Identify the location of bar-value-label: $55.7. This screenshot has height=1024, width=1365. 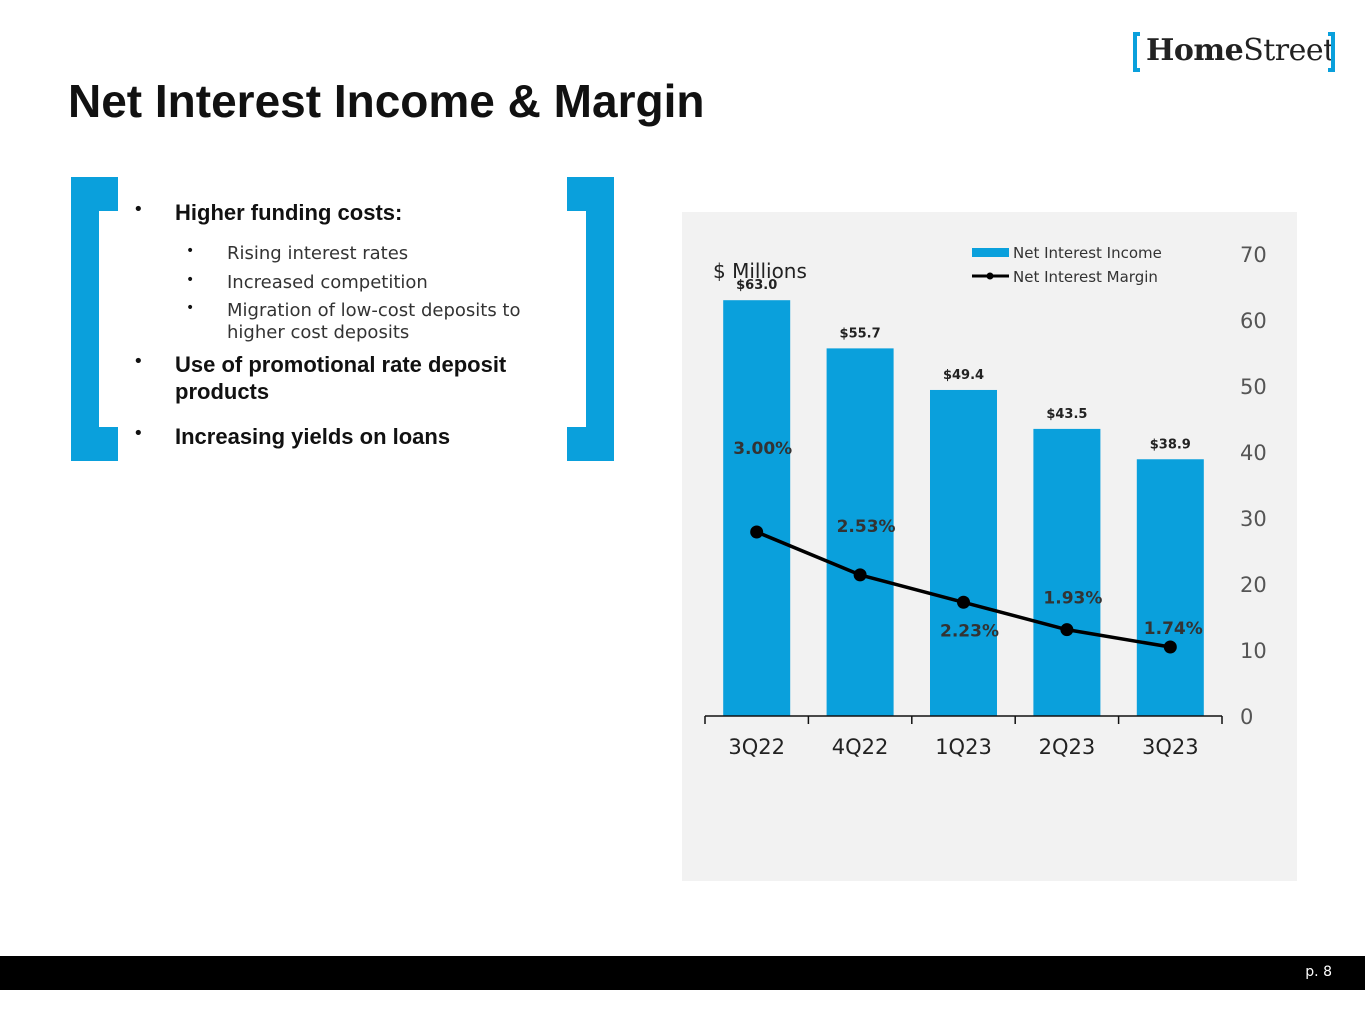
(860, 333).